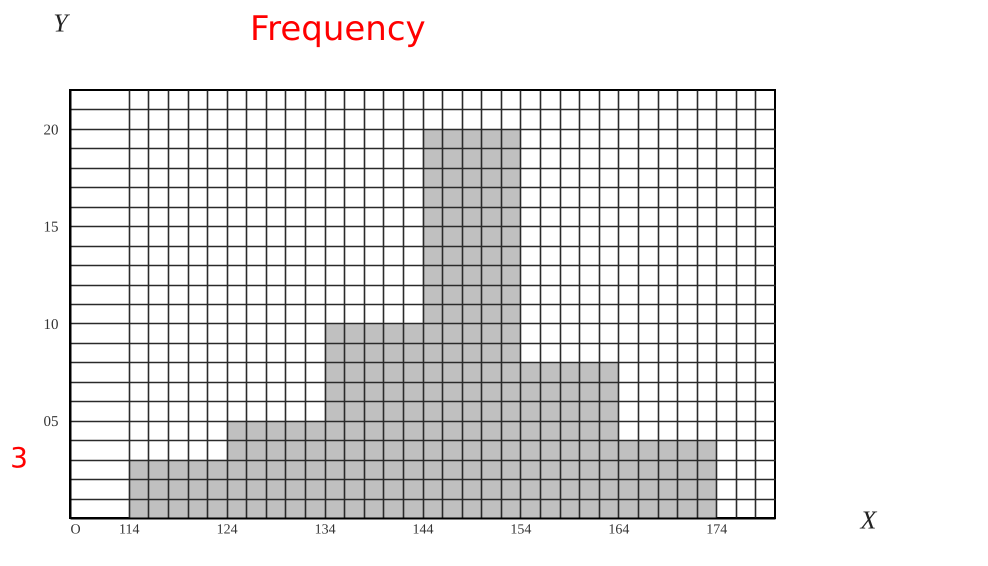  I want to click on x-tick-label: O, so click(75, 530).